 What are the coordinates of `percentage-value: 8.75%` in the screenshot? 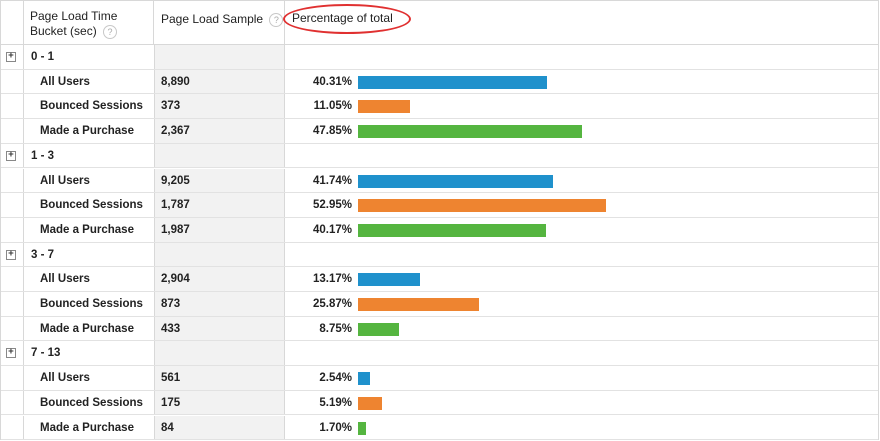 It's located at (335, 328).